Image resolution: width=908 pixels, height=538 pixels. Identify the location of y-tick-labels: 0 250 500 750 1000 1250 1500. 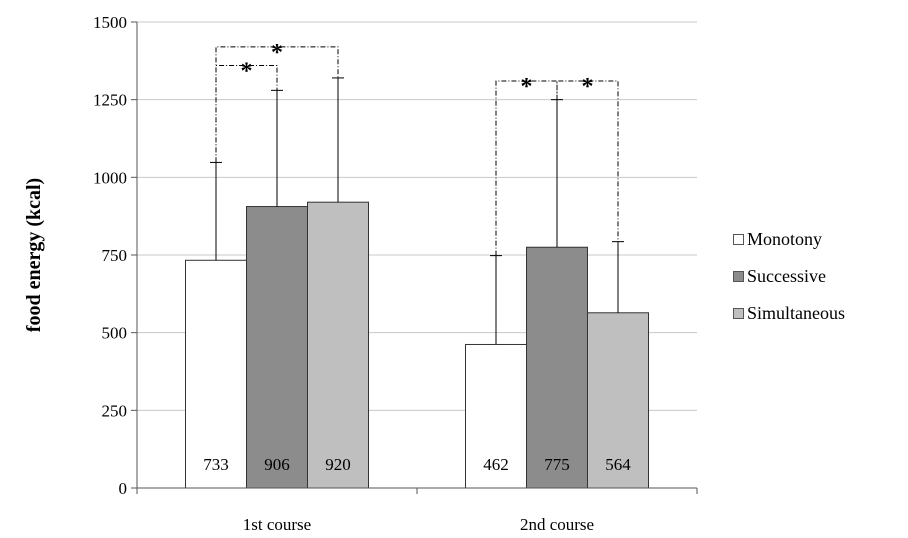
(110, 255).